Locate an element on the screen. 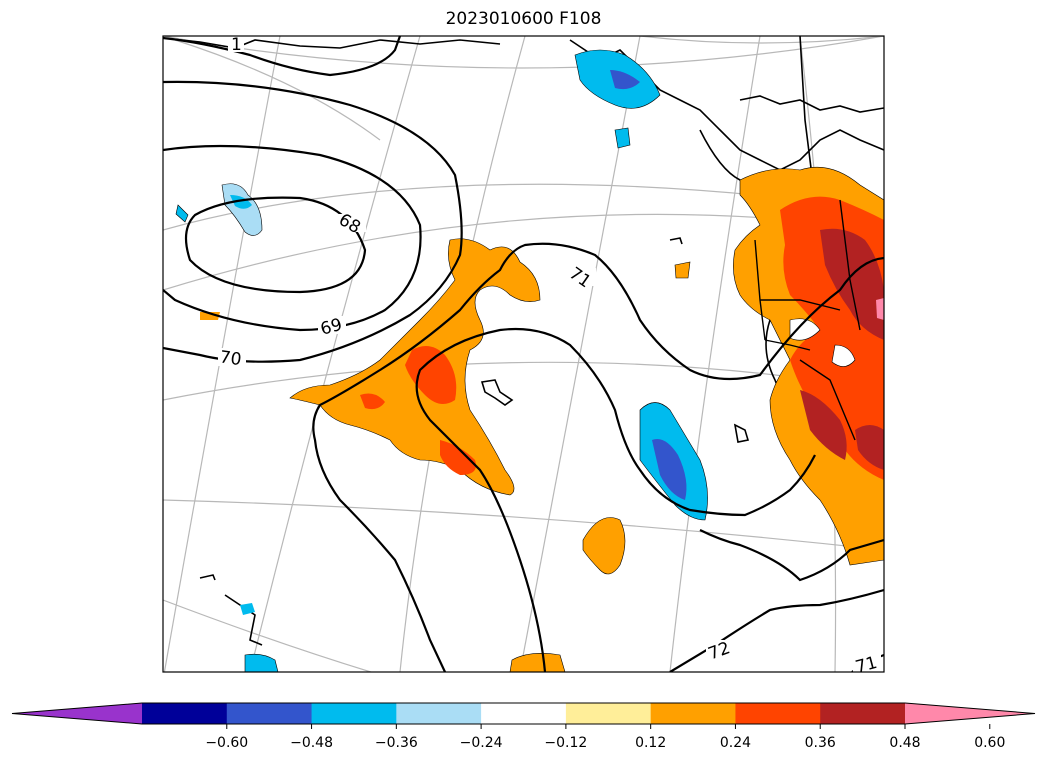 Image resolution: width=1047 pixels, height=763 pixels. colorbar-tick-label: −0.12 is located at coordinates (565, 743).